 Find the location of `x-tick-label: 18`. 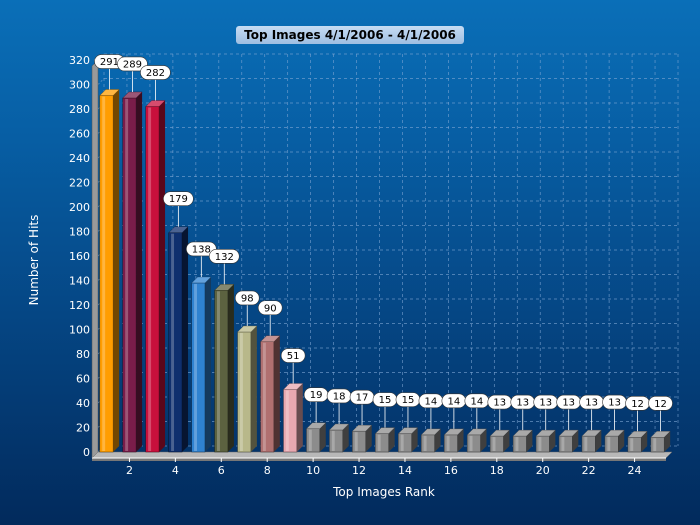

x-tick-label: 18 is located at coordinates (497, 470).